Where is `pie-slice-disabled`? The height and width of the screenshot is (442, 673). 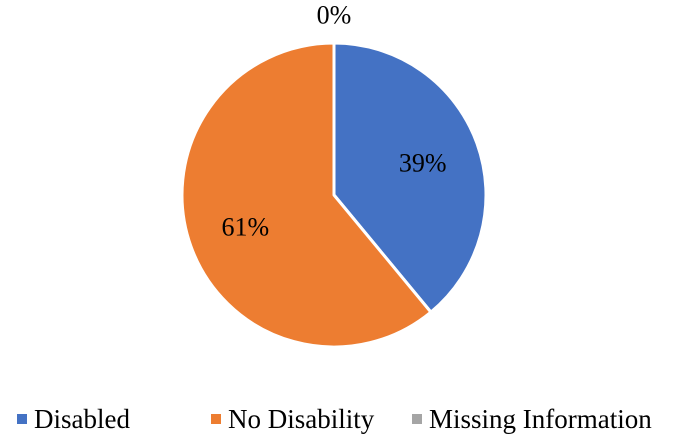
pie-slice-disabled is located at coordinates (410, 177).